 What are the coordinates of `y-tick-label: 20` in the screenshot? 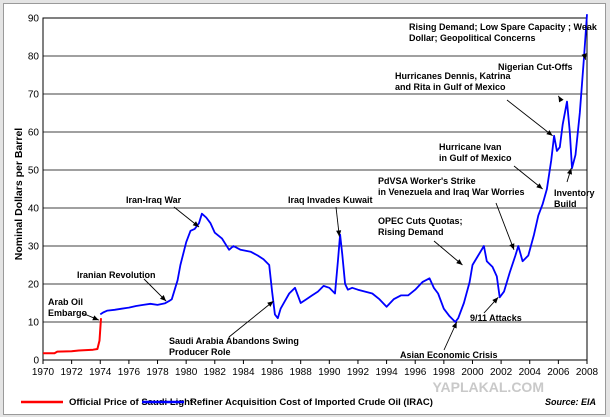 It's located at (34, 285).